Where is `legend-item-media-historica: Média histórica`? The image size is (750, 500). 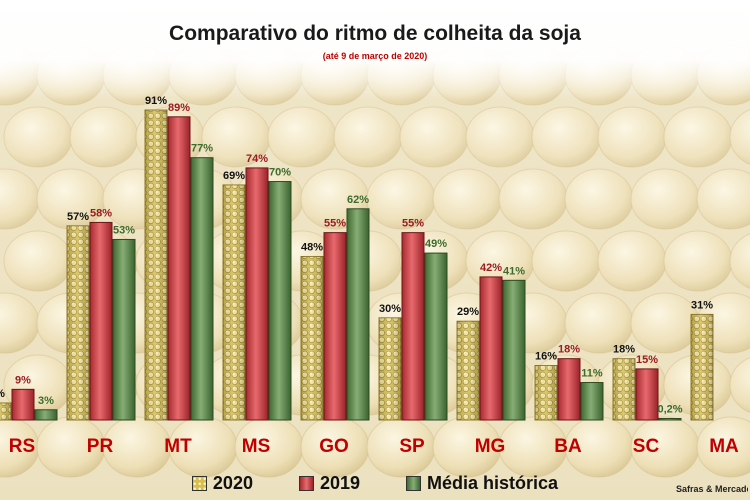 legend-item-media-historica: Média histórica is located at coordinates (482, 483).